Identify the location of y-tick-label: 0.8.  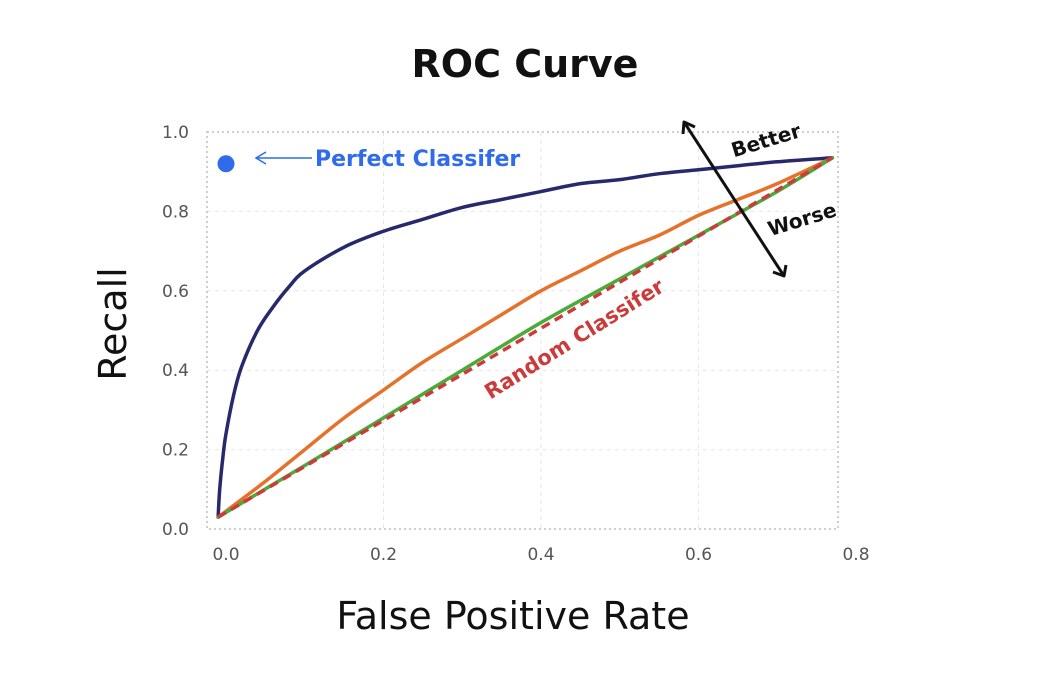
(175, 212).